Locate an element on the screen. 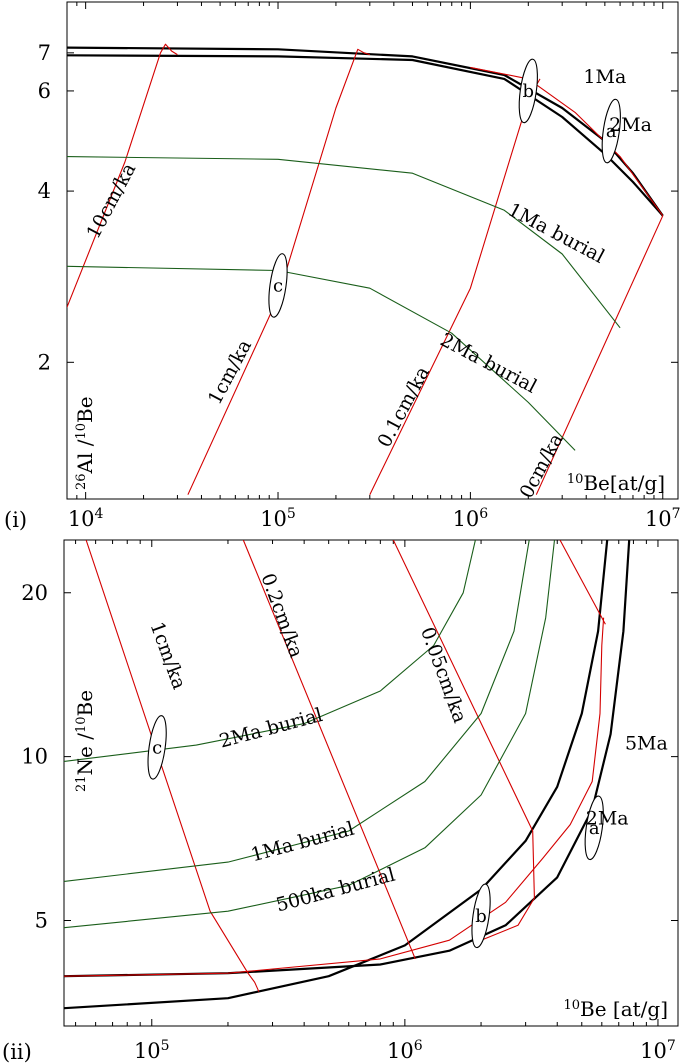  panel-ii-x-tick-label: 107 is located at coordinates (658, 1050).